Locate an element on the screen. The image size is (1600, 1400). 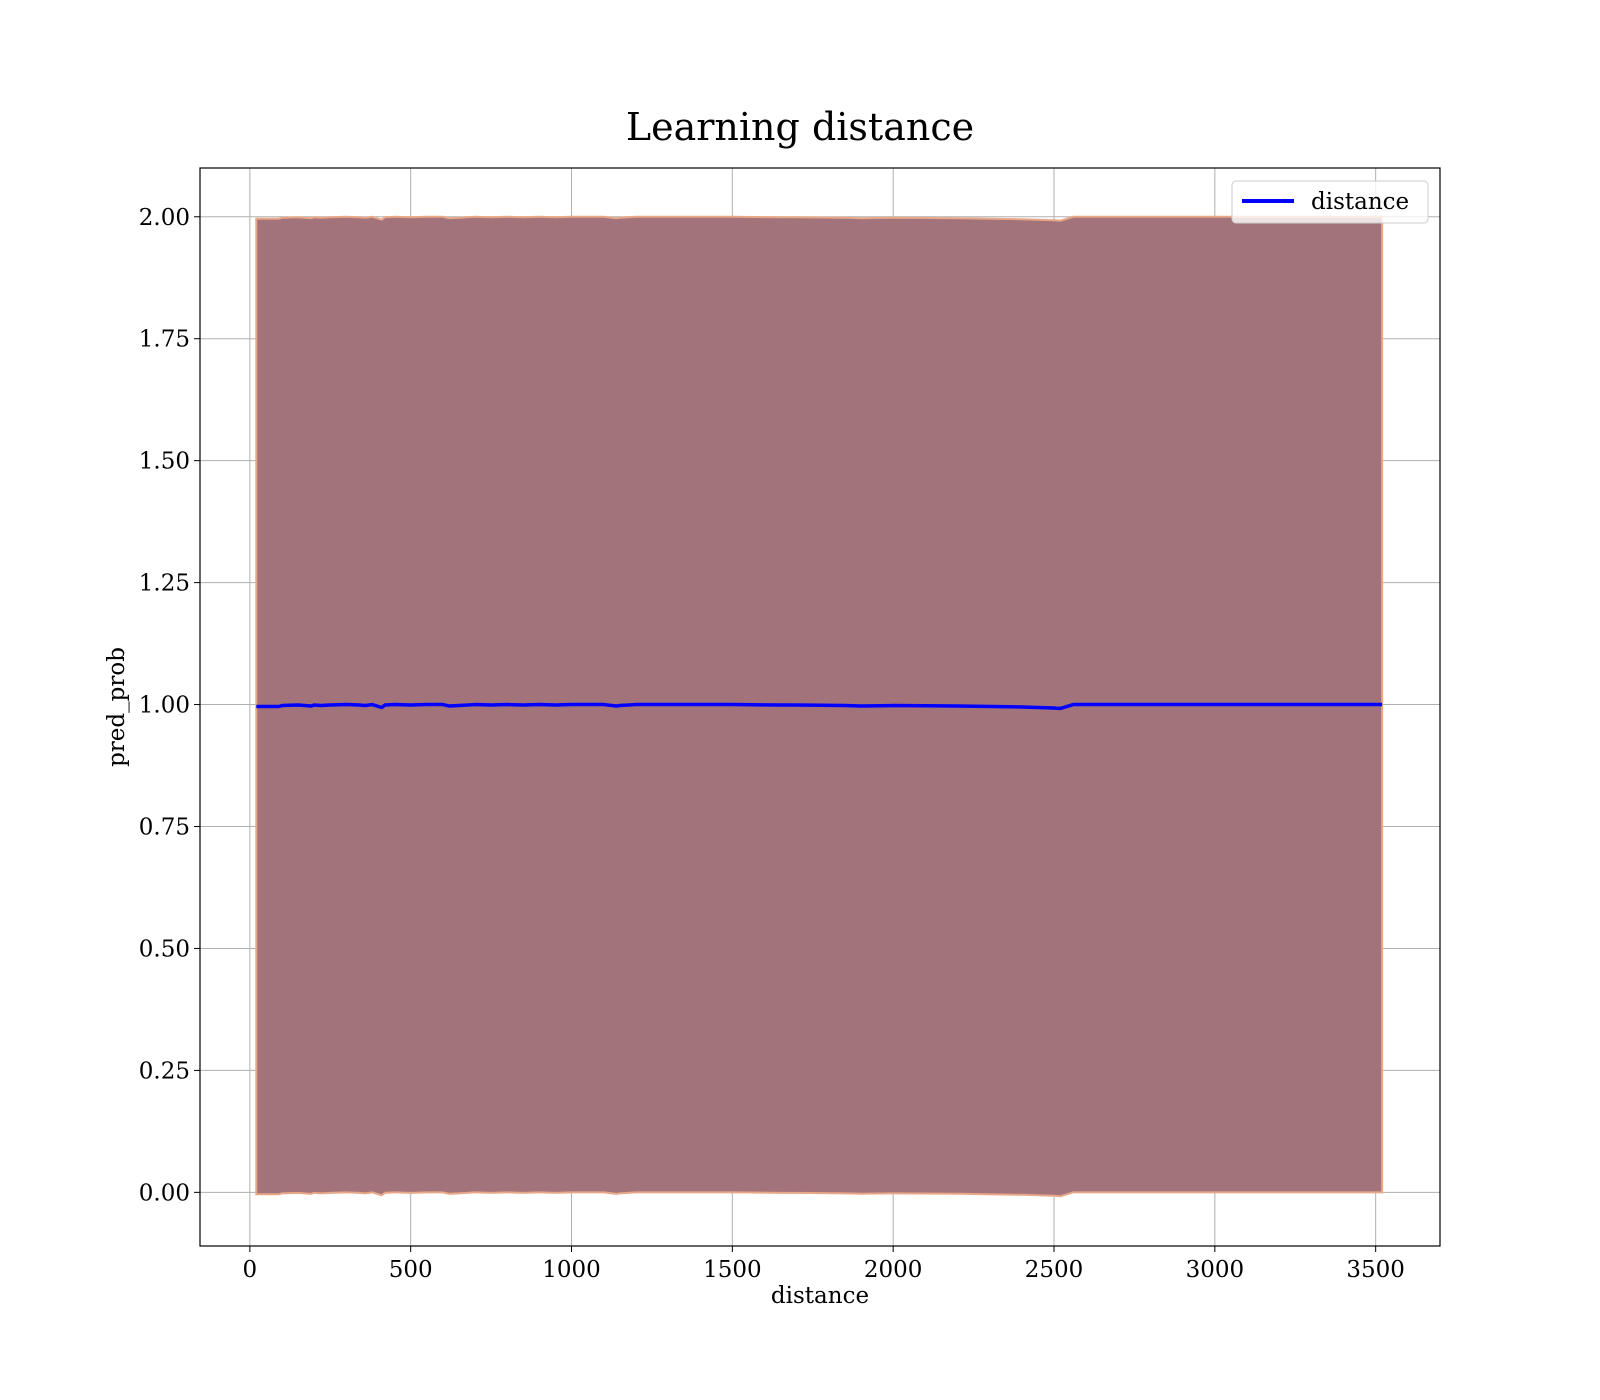
y-tick-label: 1.25 is located at coordinates (164, 584).